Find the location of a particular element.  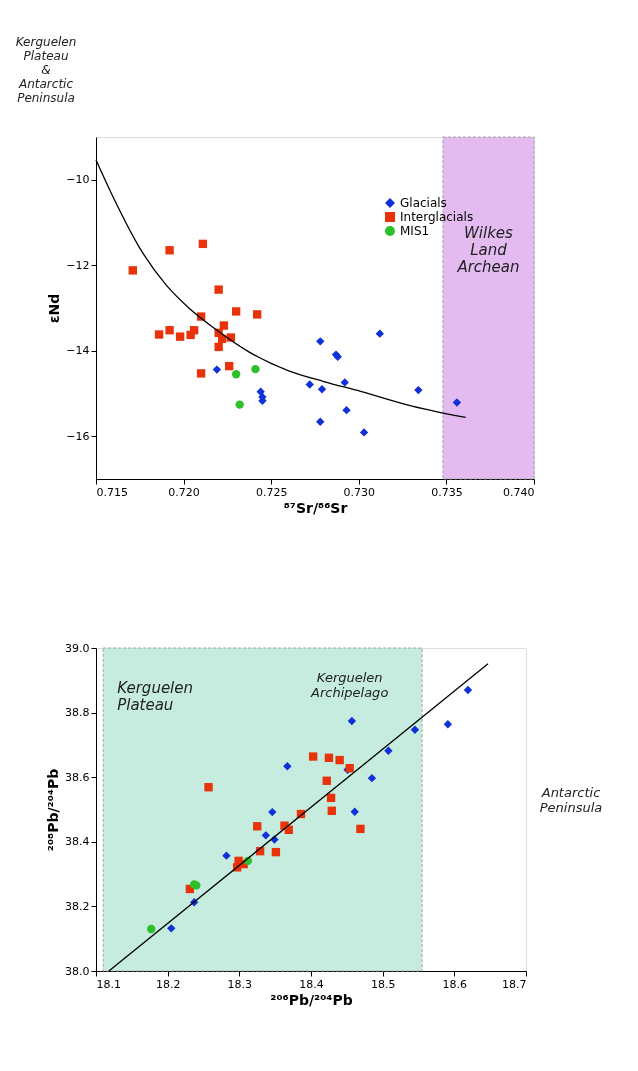

x-tick-label: 0.725 is located at coordinates (271, 492).